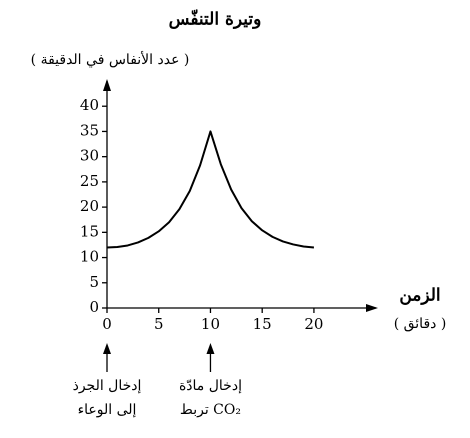 This screenshot has width=470, height=438. Describe the element at coordinates (89, 130) in the screenshot. I see `y-tick-label: 35` at that location.